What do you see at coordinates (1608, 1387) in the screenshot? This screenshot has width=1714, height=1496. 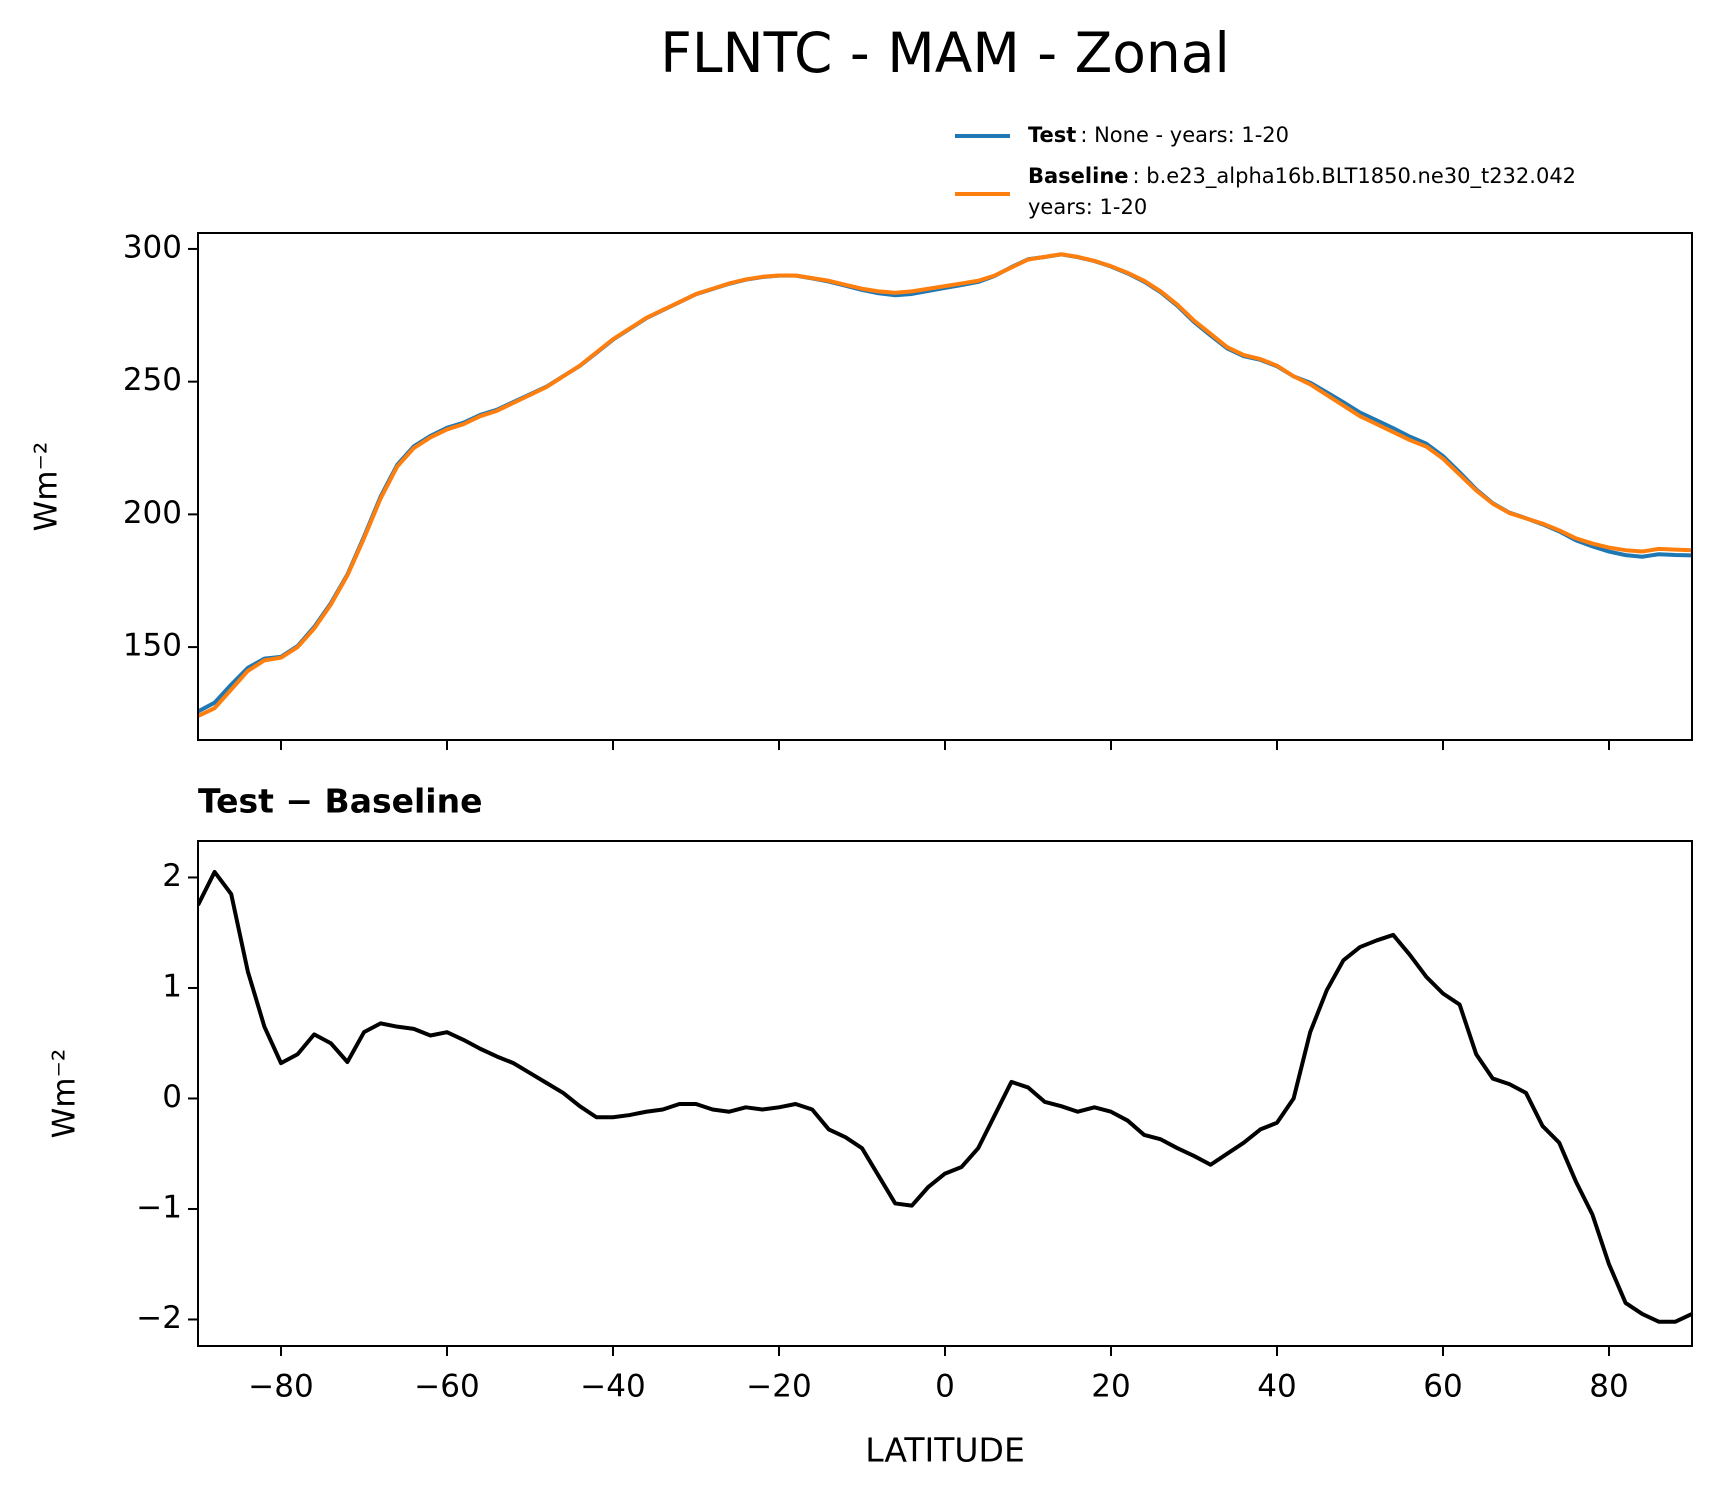 I see `x-tick-label: 80` at bounding box center [1608, 1387].